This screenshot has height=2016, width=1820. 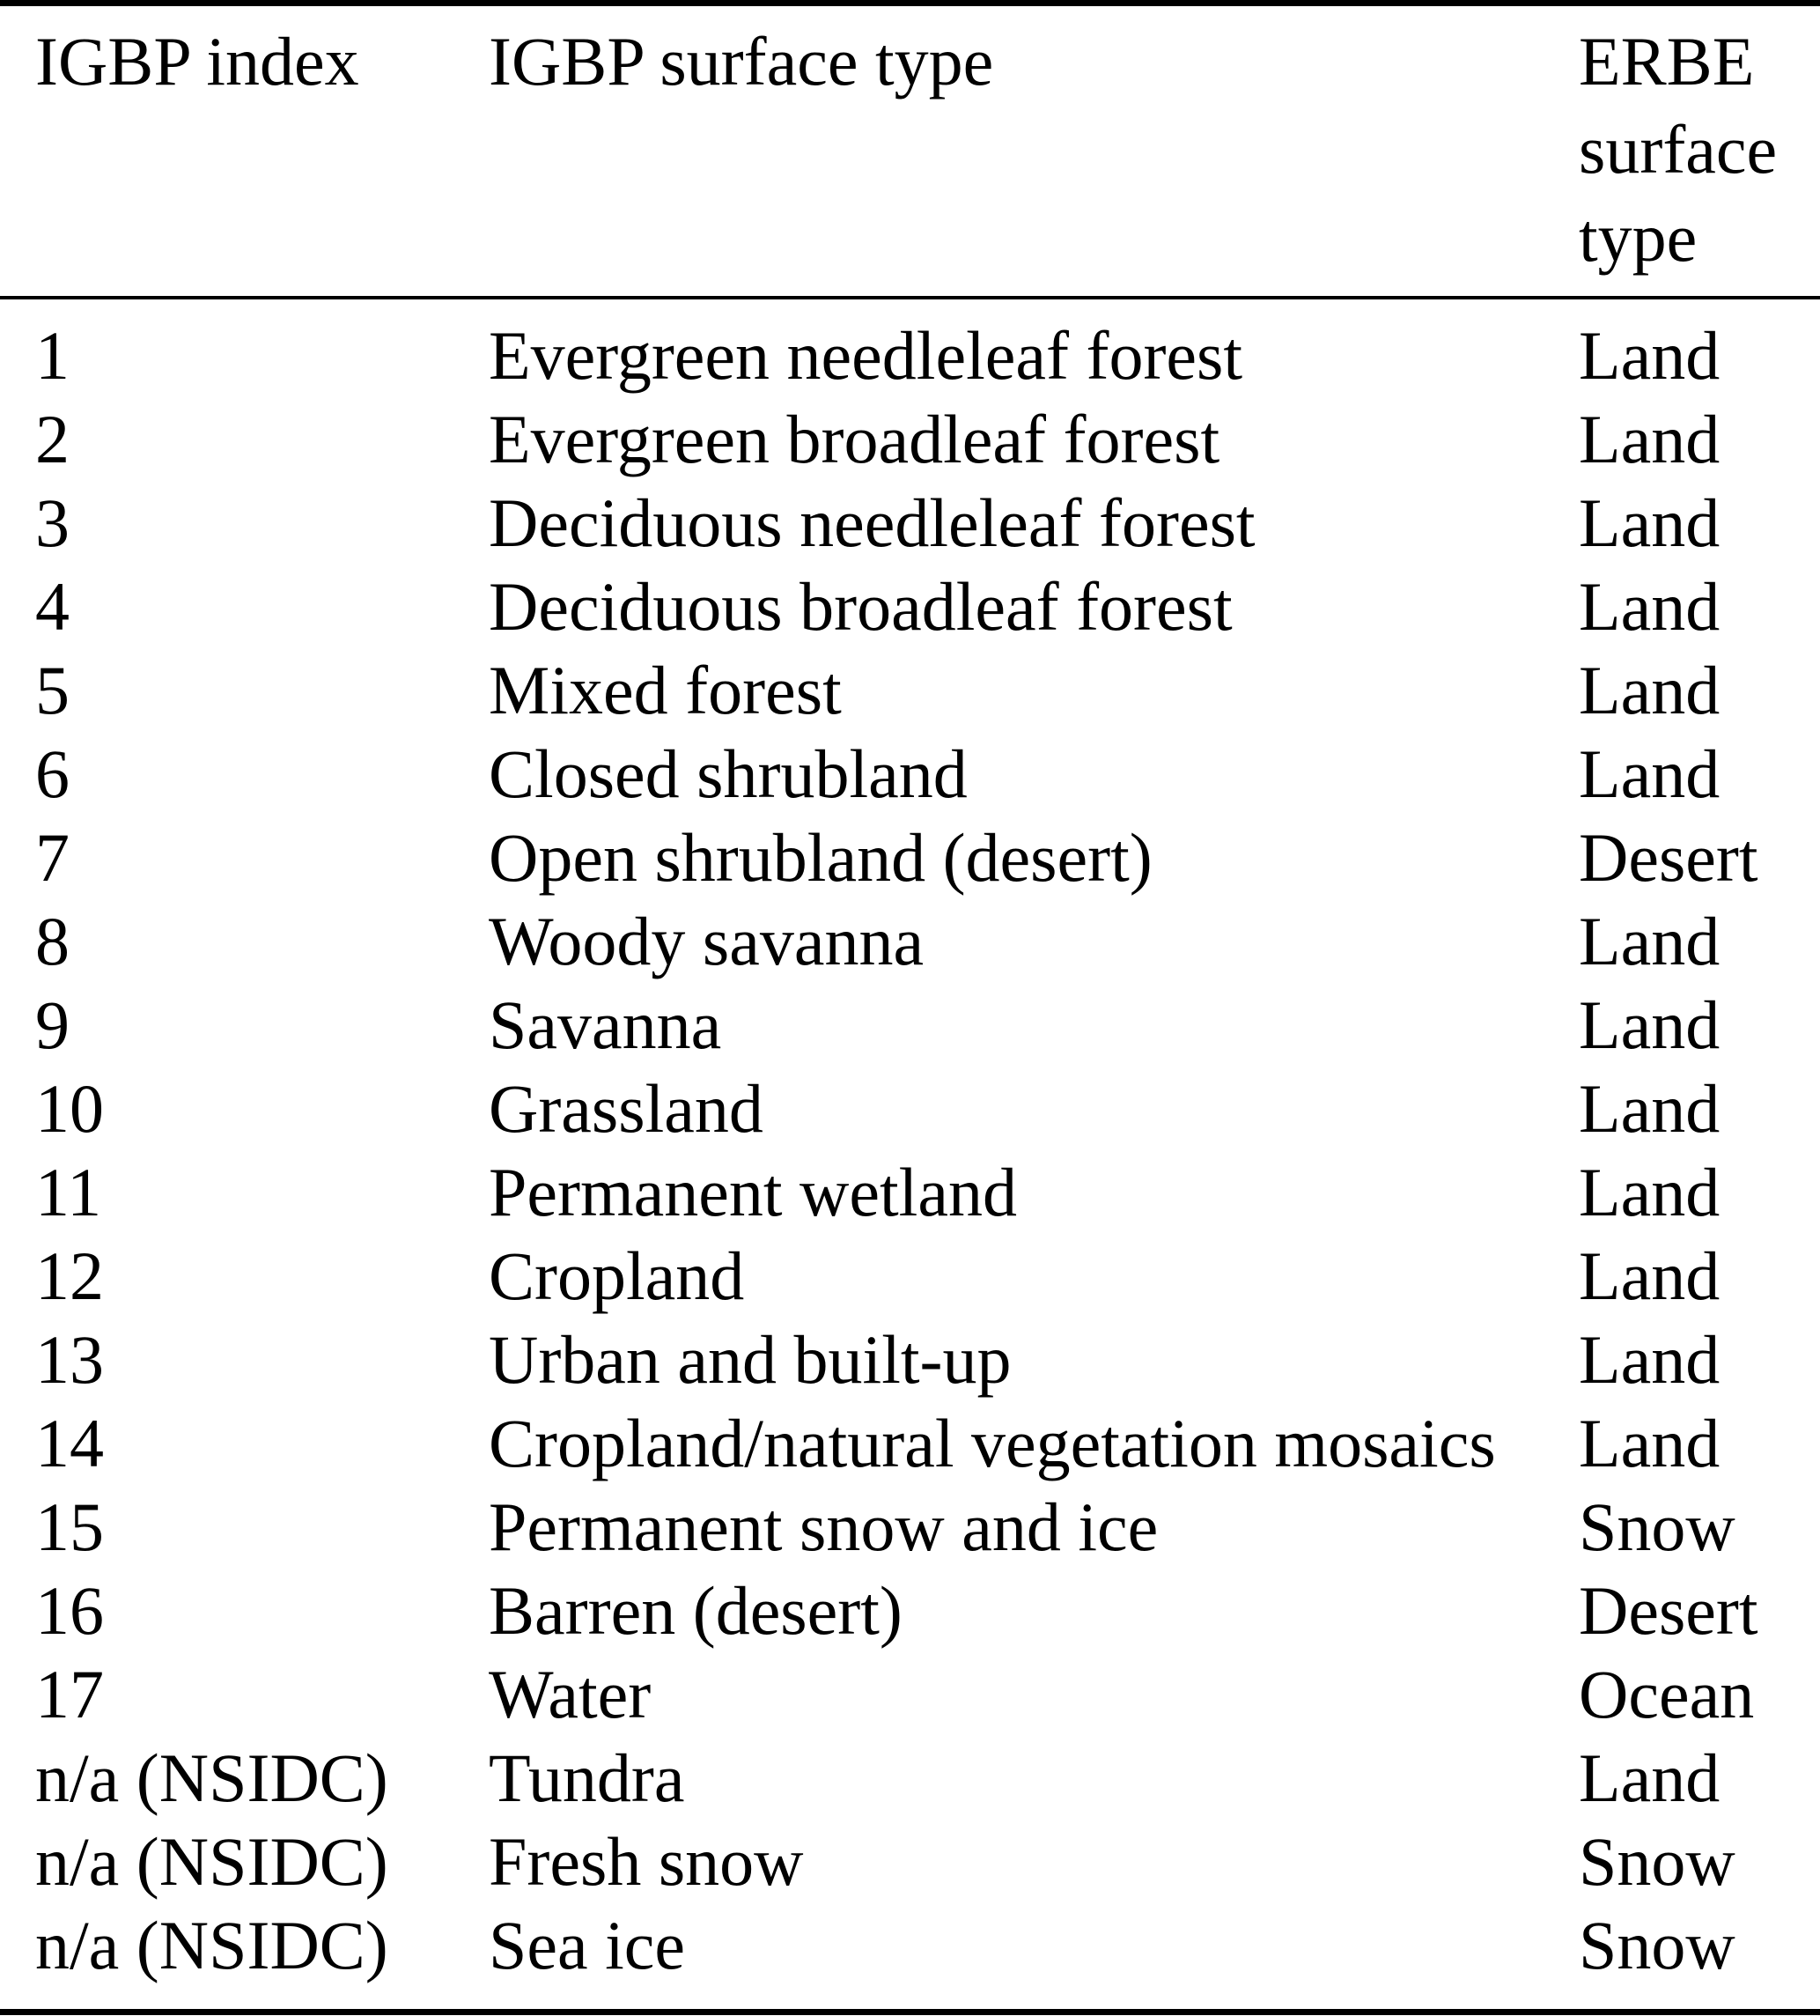 What do you see at coordinates (52, 774) in the screenshot?
I see `cell-igbp-index: 6` at bounding box center [52, 774].